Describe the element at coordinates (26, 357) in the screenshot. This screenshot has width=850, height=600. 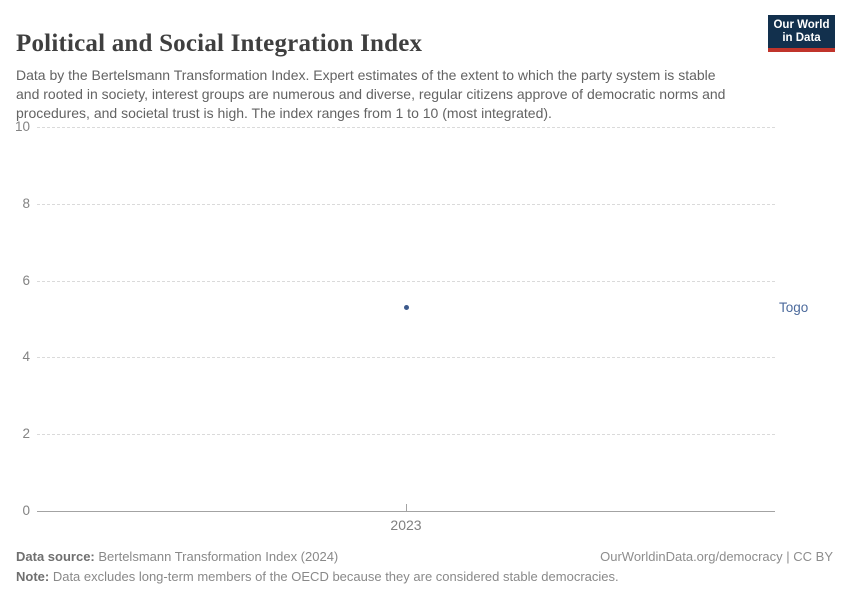
I see `y-tick-label-4: 4` at that location.